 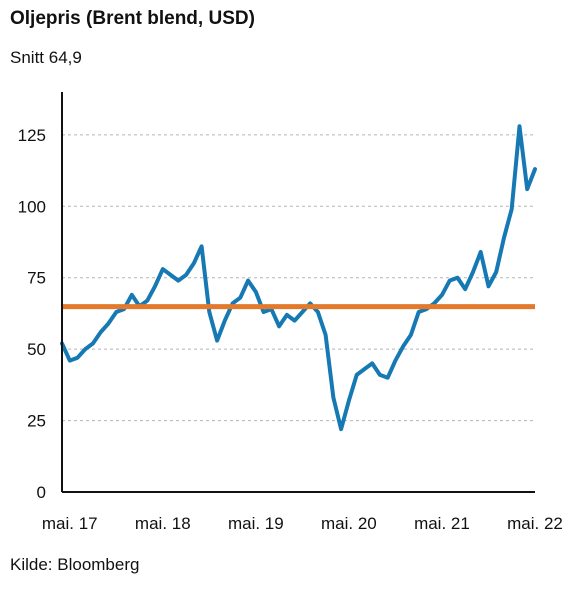 What do you see at coordinates (442, 523) in the screenshot?
I see `x-tick-label: mai. 21` at bounding box center [442, 523].